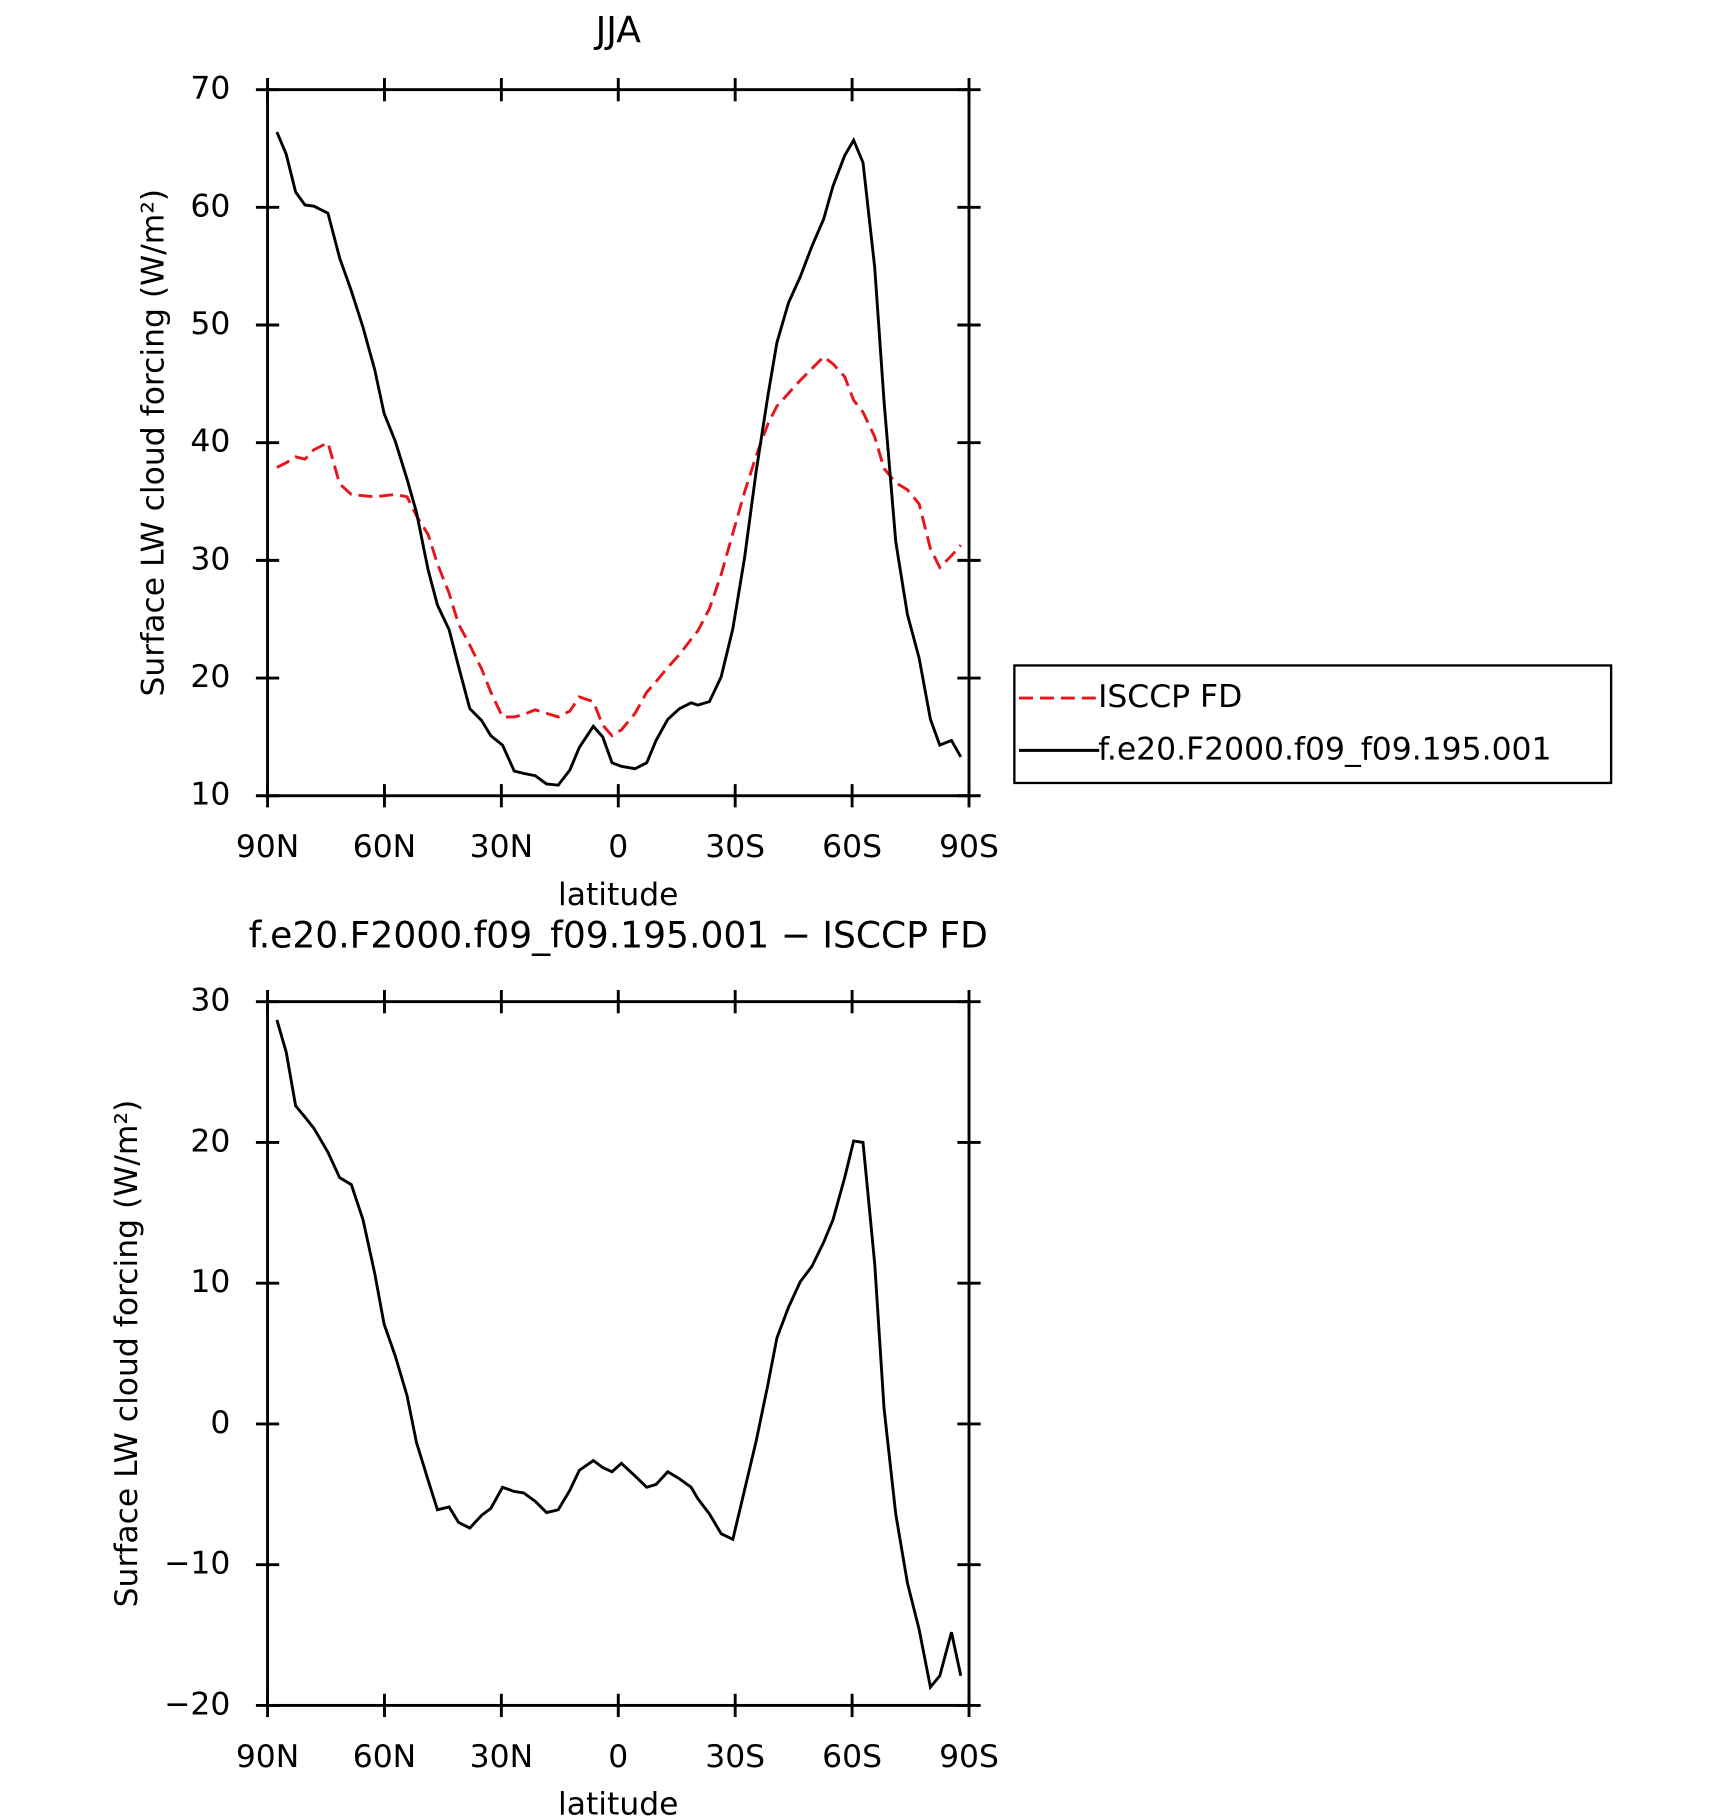 The image size is (1710, 1816). What do you see at coordinates (197, 1564) in the screenshot?
I see `y-tick-label: −10` at bounding box center [197, 1564].